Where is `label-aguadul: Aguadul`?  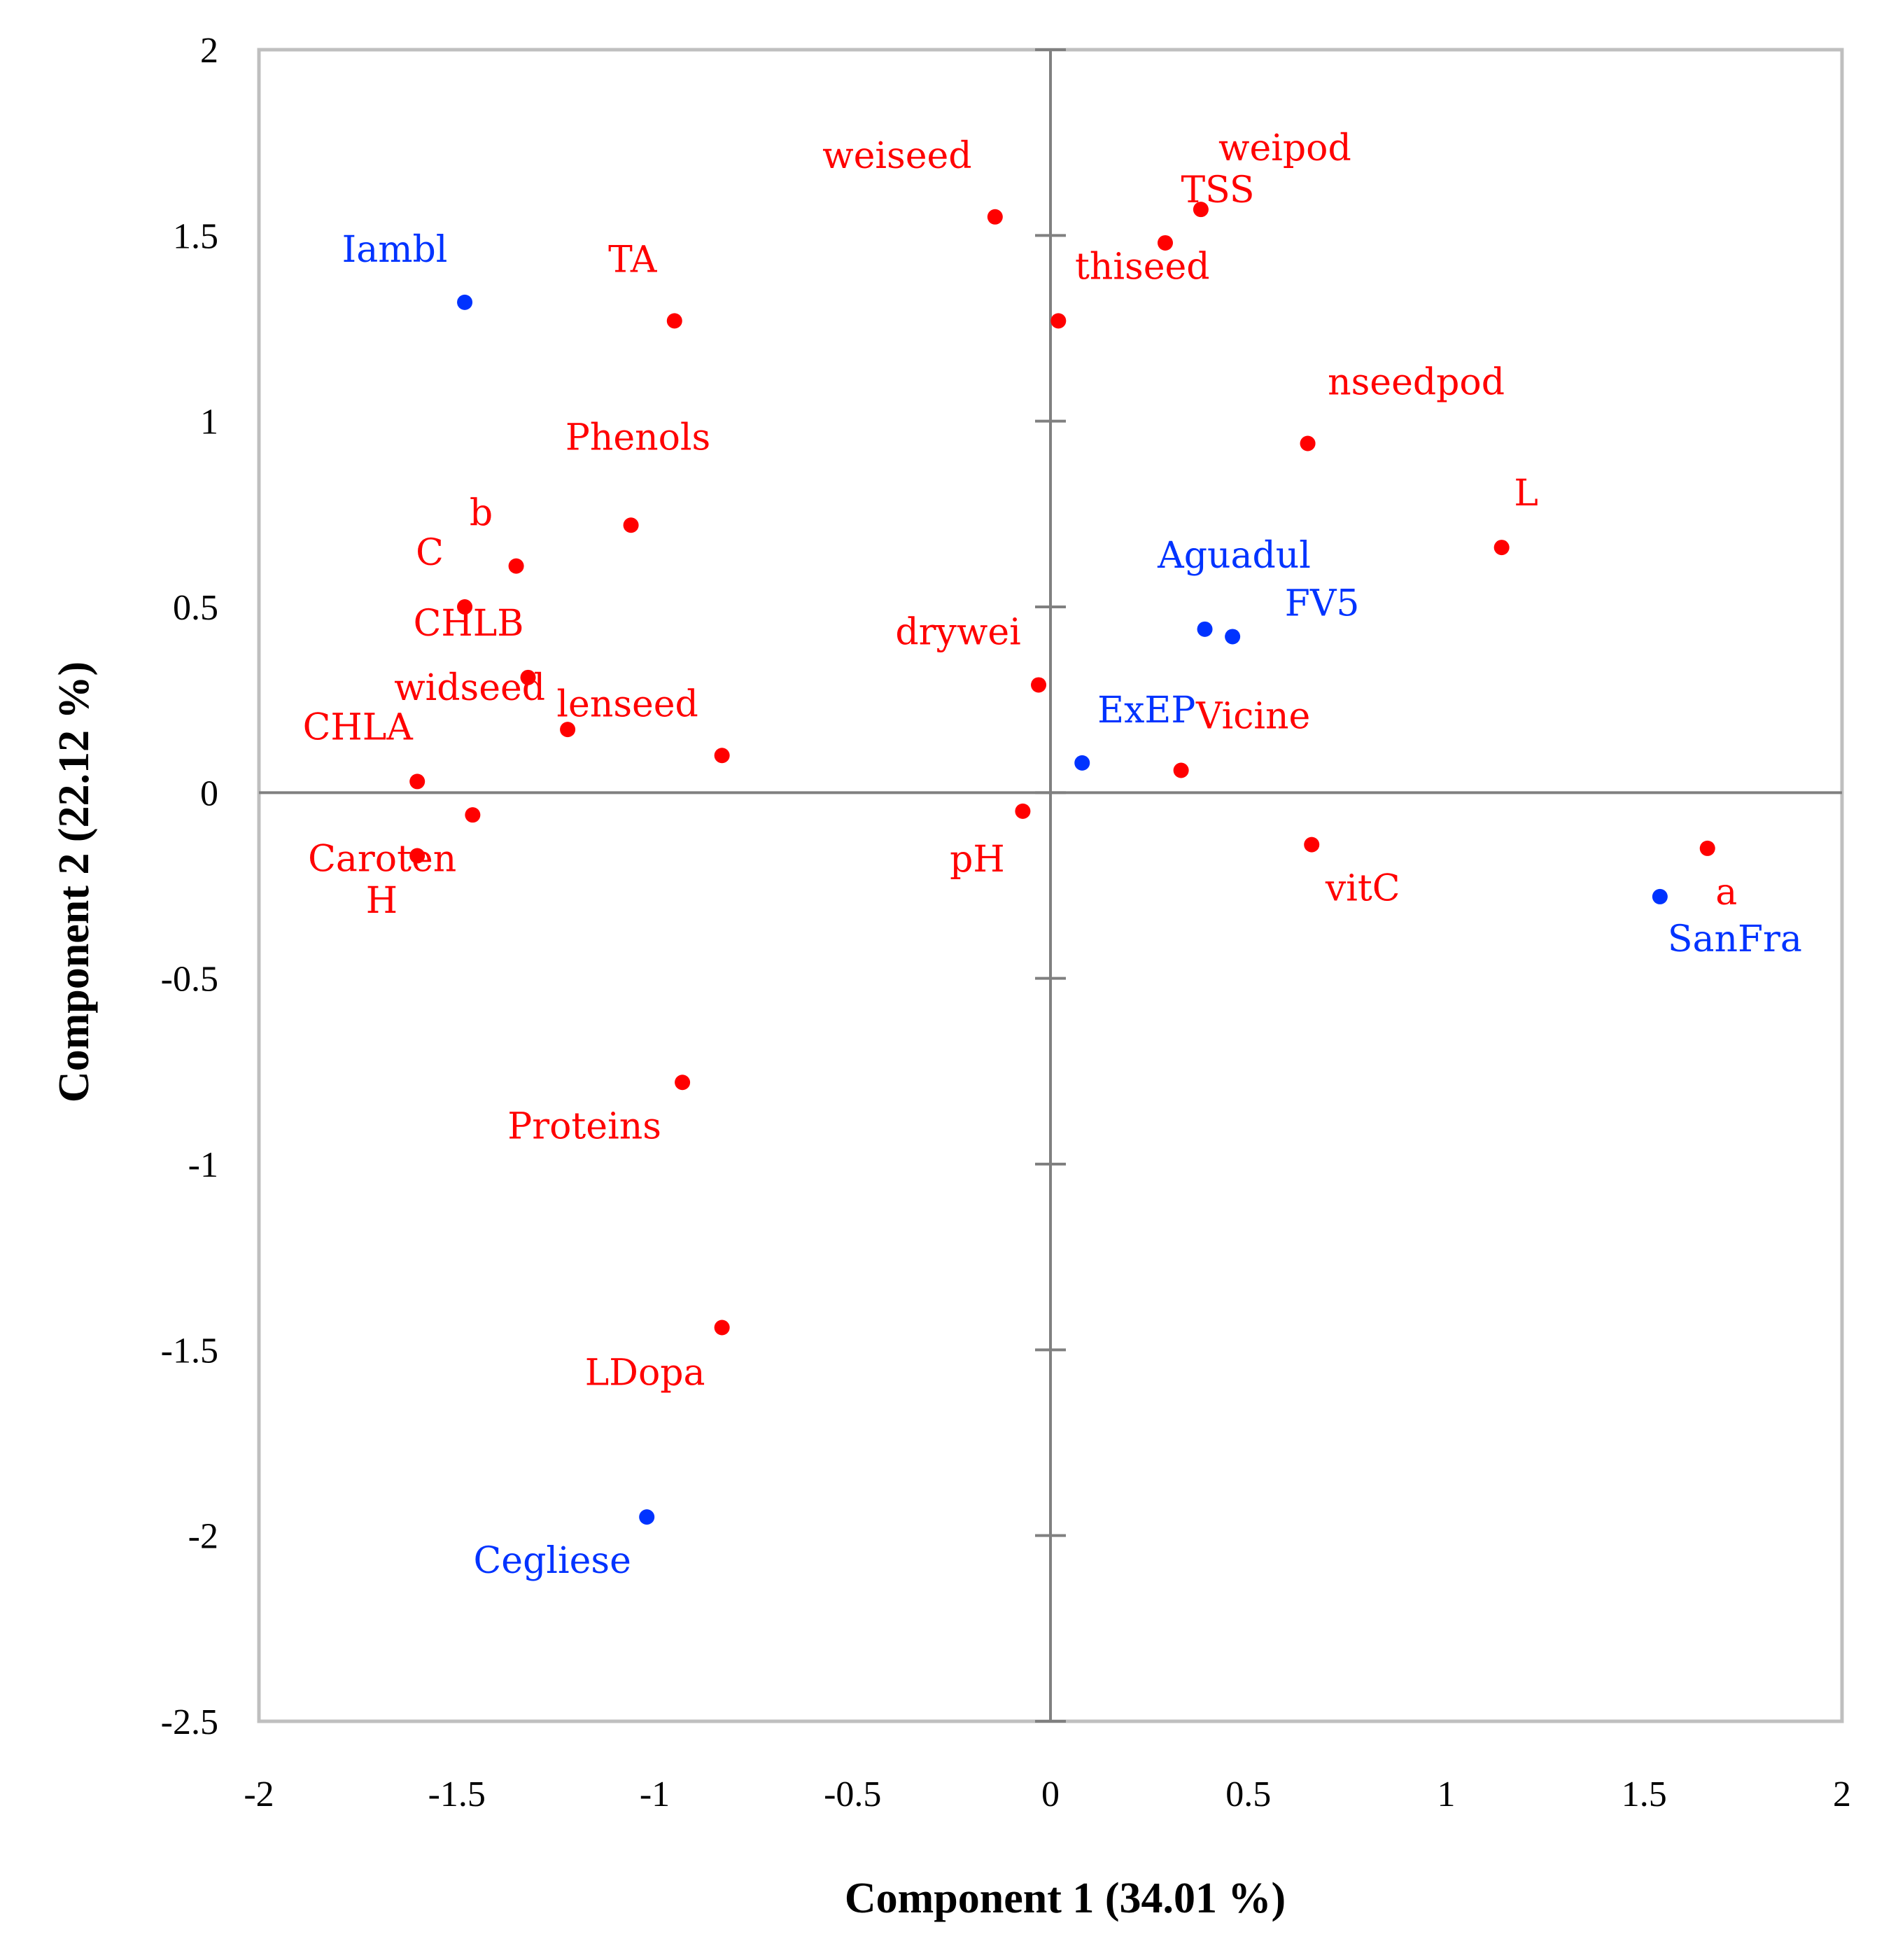
label-aguadul: Aguadul is located at coordinates (1234, 556).